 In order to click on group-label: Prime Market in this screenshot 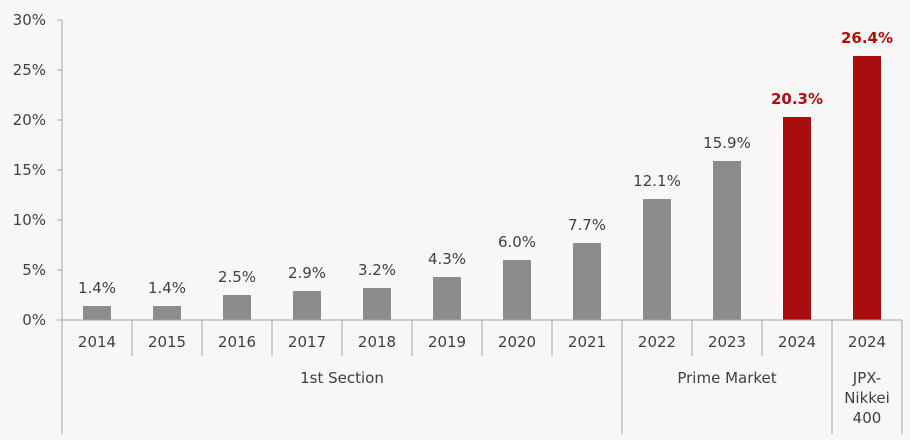, I will do `click(726, 378)`.